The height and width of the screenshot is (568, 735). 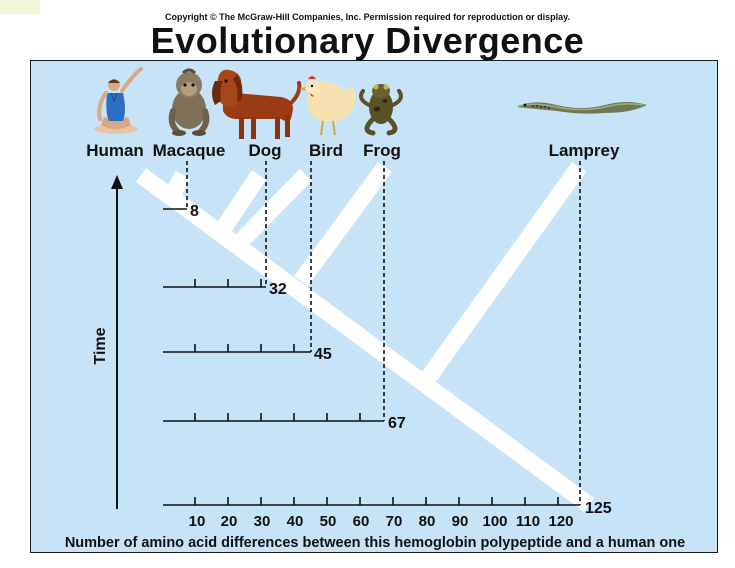 I want to click on tick-label: 80, so click(x=427, y=521).